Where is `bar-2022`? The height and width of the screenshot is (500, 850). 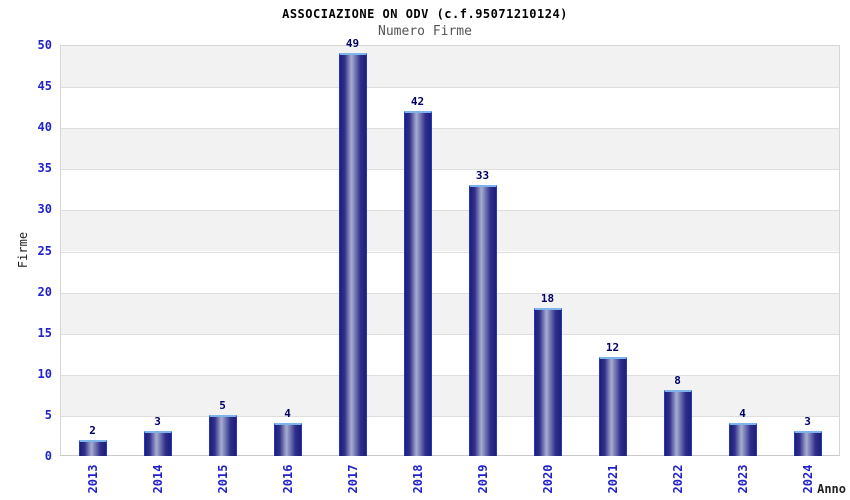
bar-2022 is located at coordinates (677, 423).